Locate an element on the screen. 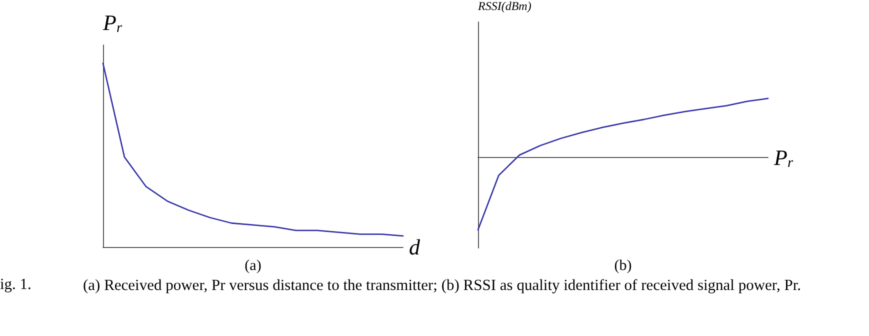  text: (a) Received power, Pr versus distance to the transmitter; (b) RSSI as quality identifier of received signal power, Pr. is located at coordinates (442, 285).